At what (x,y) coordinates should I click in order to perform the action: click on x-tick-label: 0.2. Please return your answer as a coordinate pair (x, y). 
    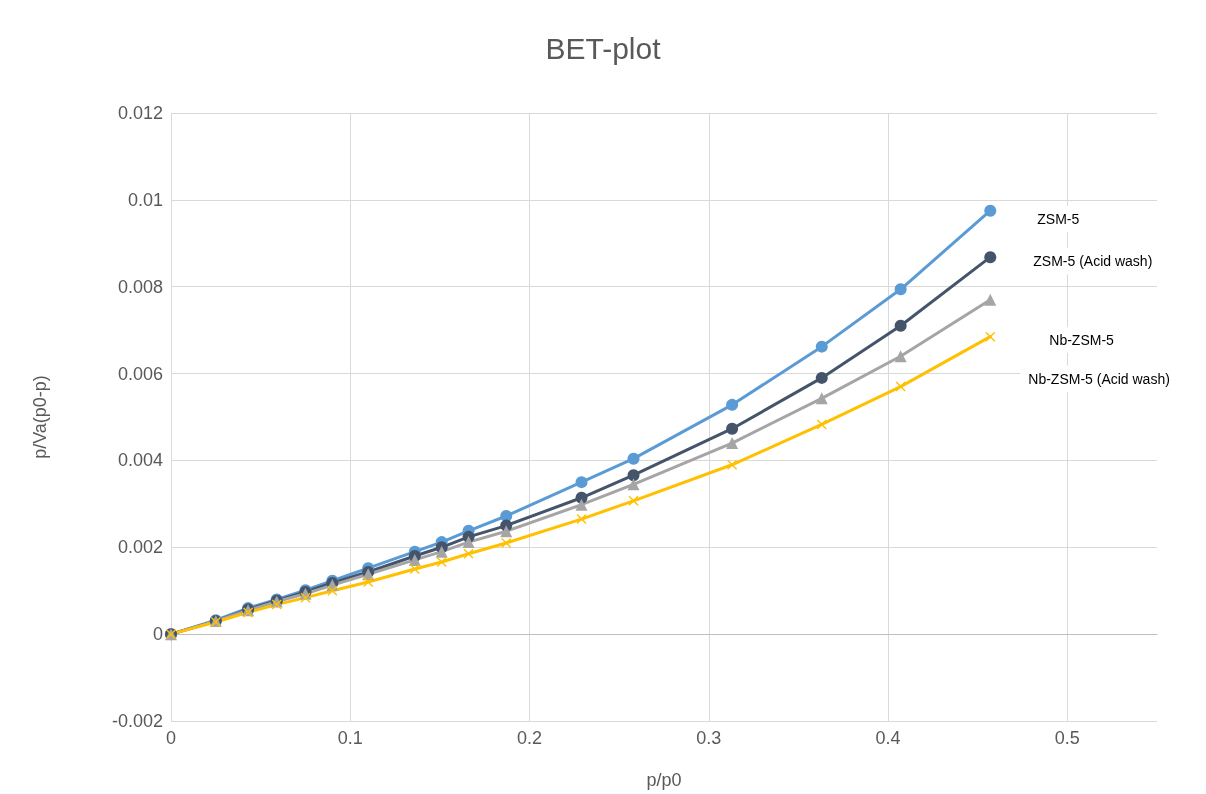
    Looking at the image, I should click on (530, 738).